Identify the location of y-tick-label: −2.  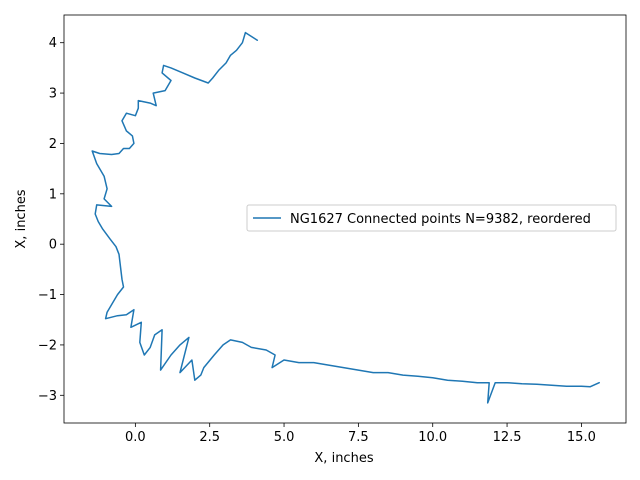
(47, 345).